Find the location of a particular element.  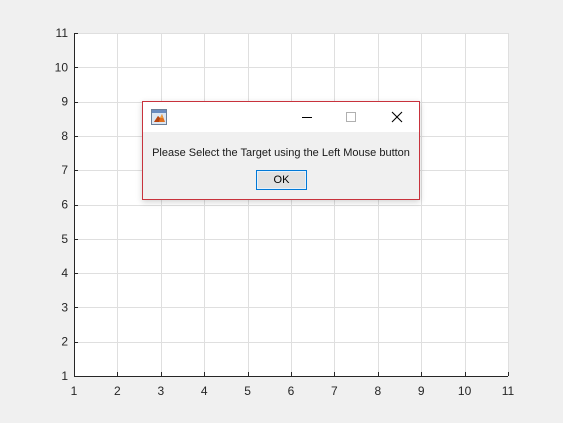

maximize-button is located at coordinates (351, 117).